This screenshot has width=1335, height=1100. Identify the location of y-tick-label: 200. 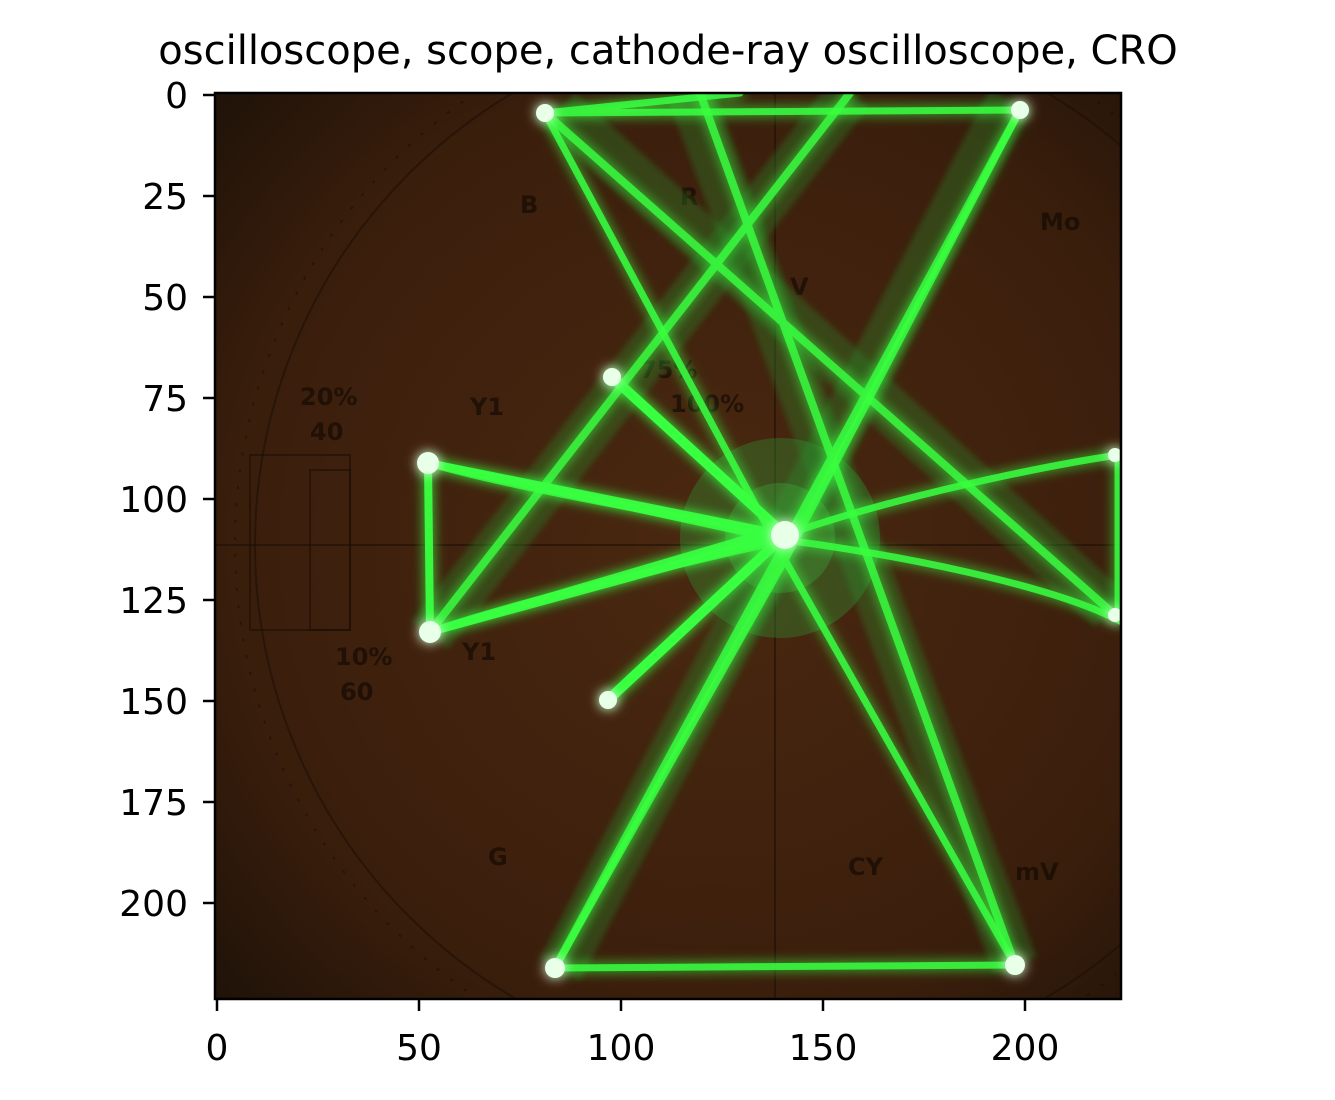
(153, 904).